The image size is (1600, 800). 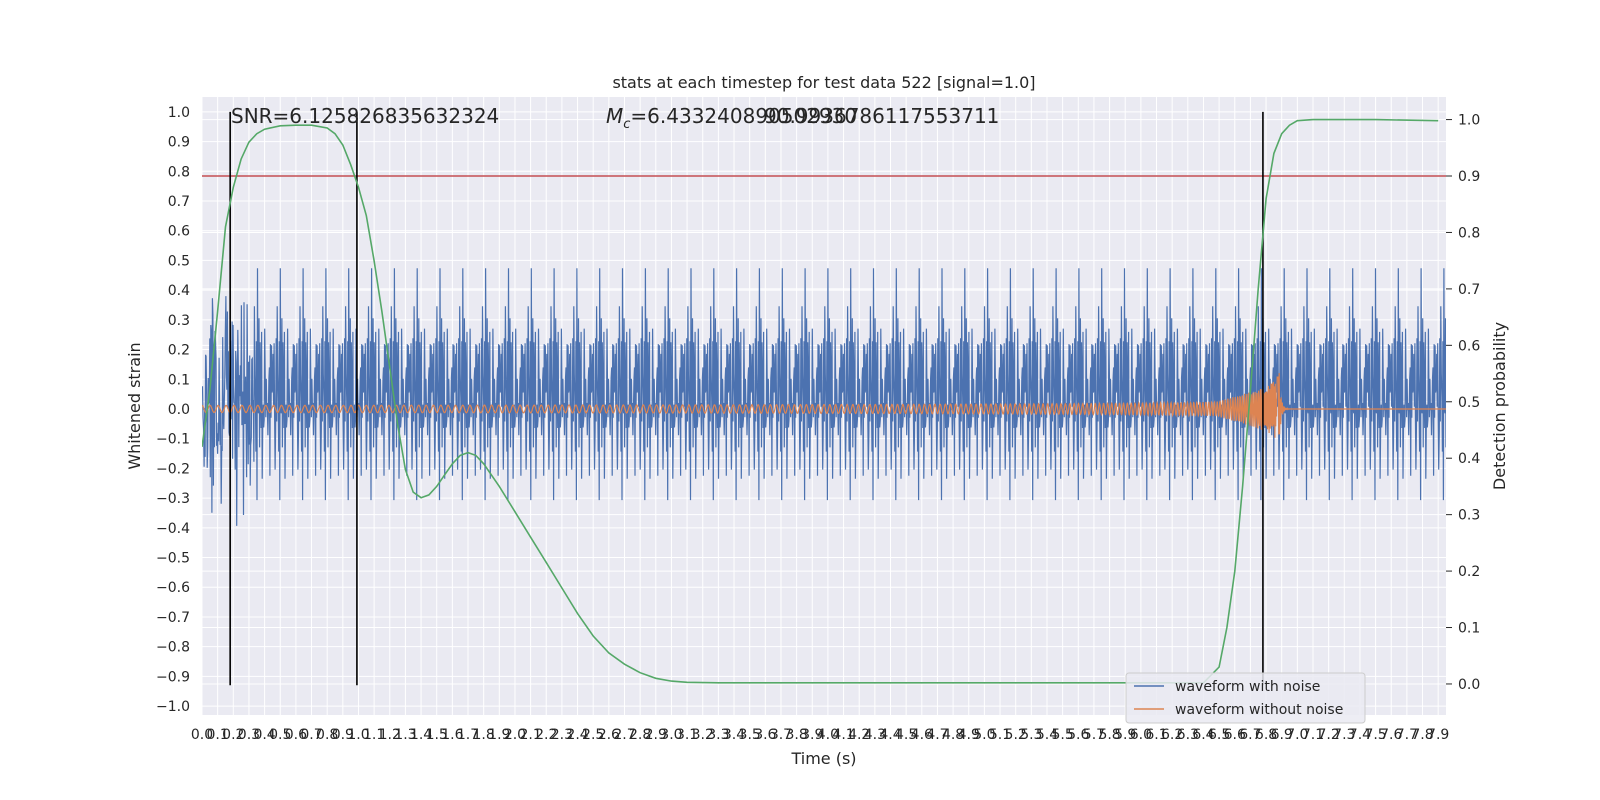 What do you see at coordinates (671, 735) in the screenshot?
I see `x-tick-label: 3.0` at bounding box center [671, 735].